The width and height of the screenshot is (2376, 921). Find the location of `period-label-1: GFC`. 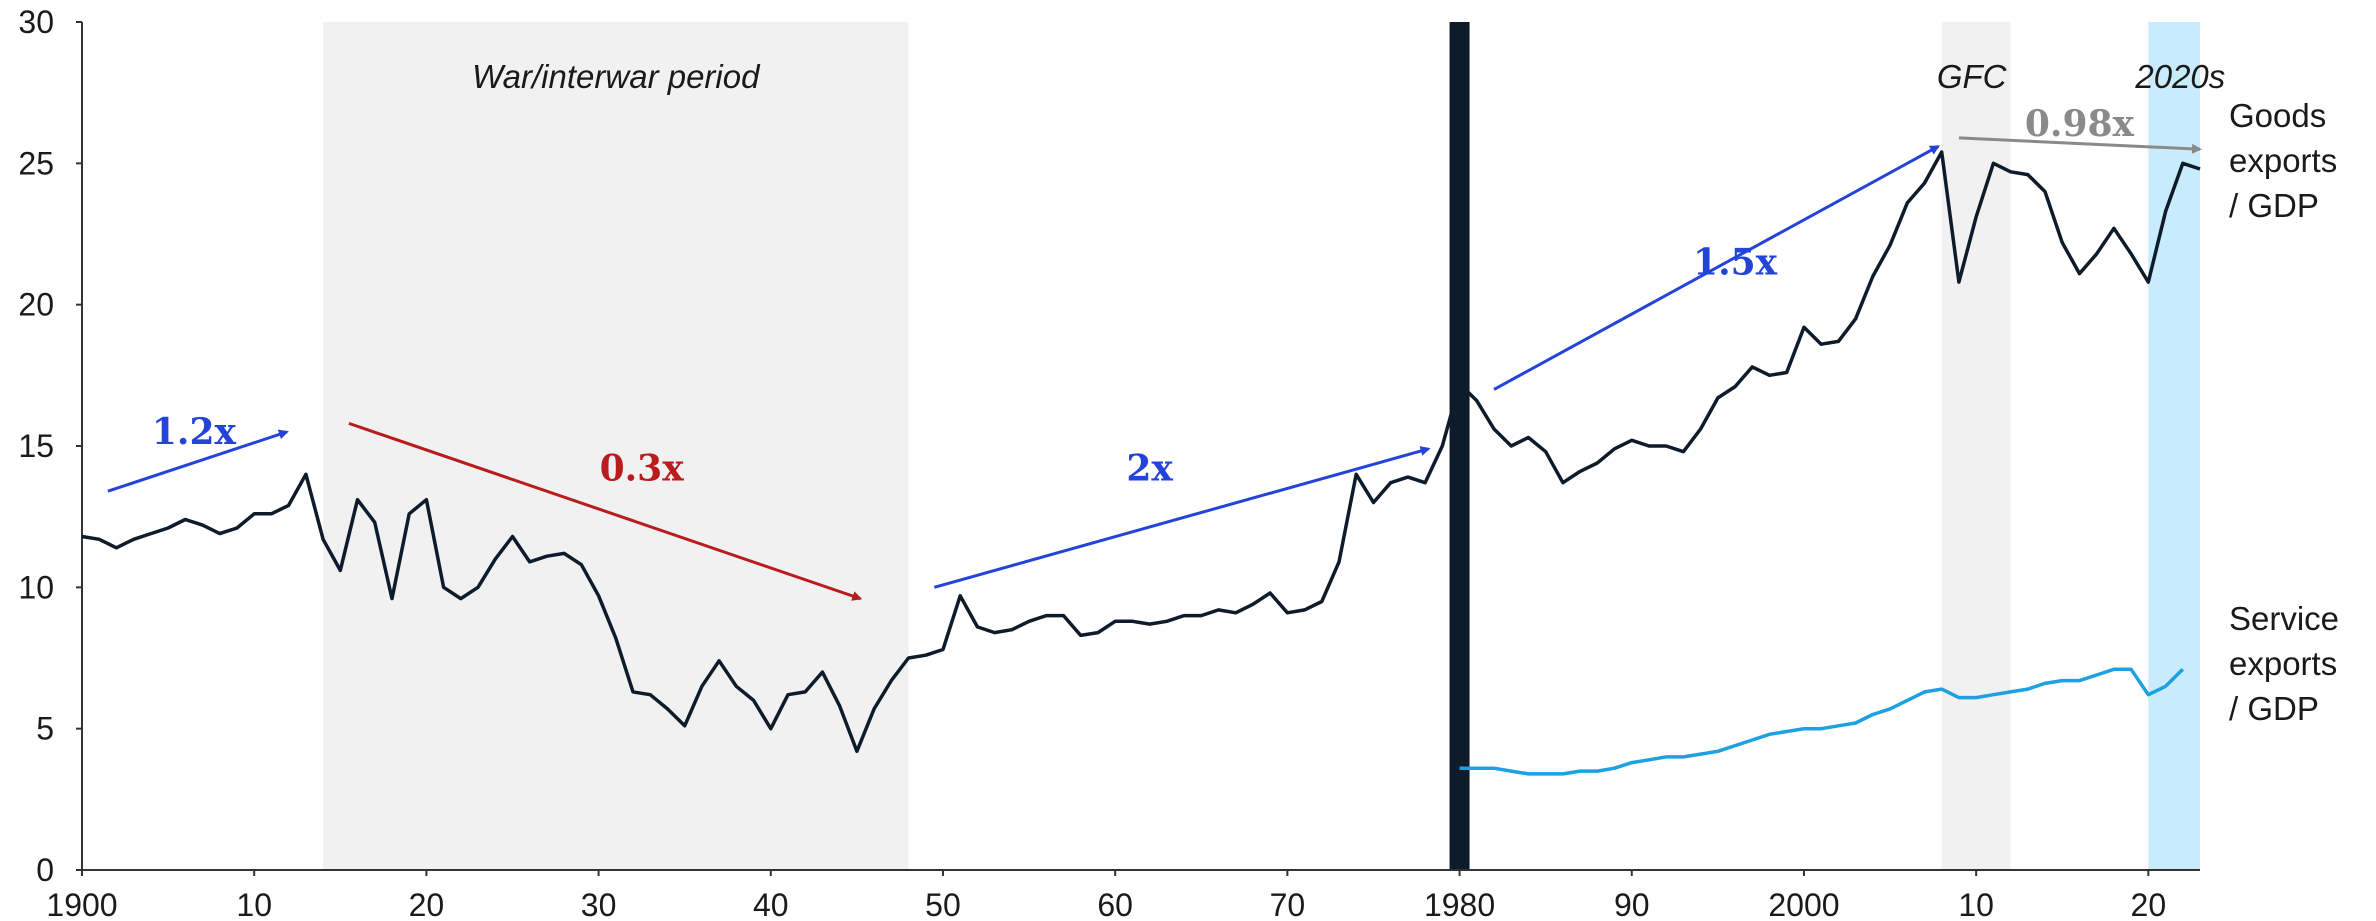

period-label-1: GFC is located at coordinates (1972, 76).